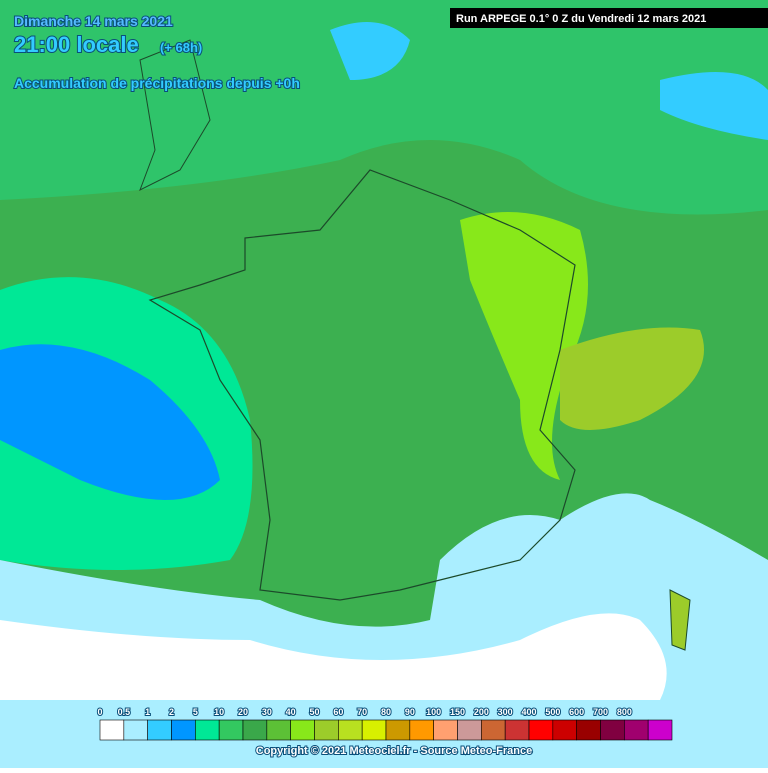 The width and height of the screenshot is (768, 773). What do you see at coordinates (99, 712) in the screenshot?
I see `legend-label: 0` at bounding box center [99, 712].